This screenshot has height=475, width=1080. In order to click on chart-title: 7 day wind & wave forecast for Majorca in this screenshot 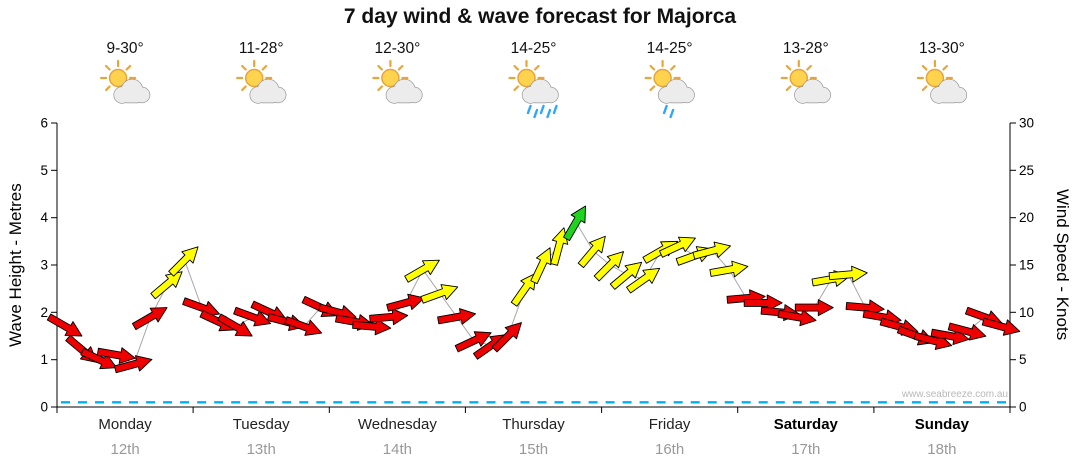, I will do `click(540, 16)`.